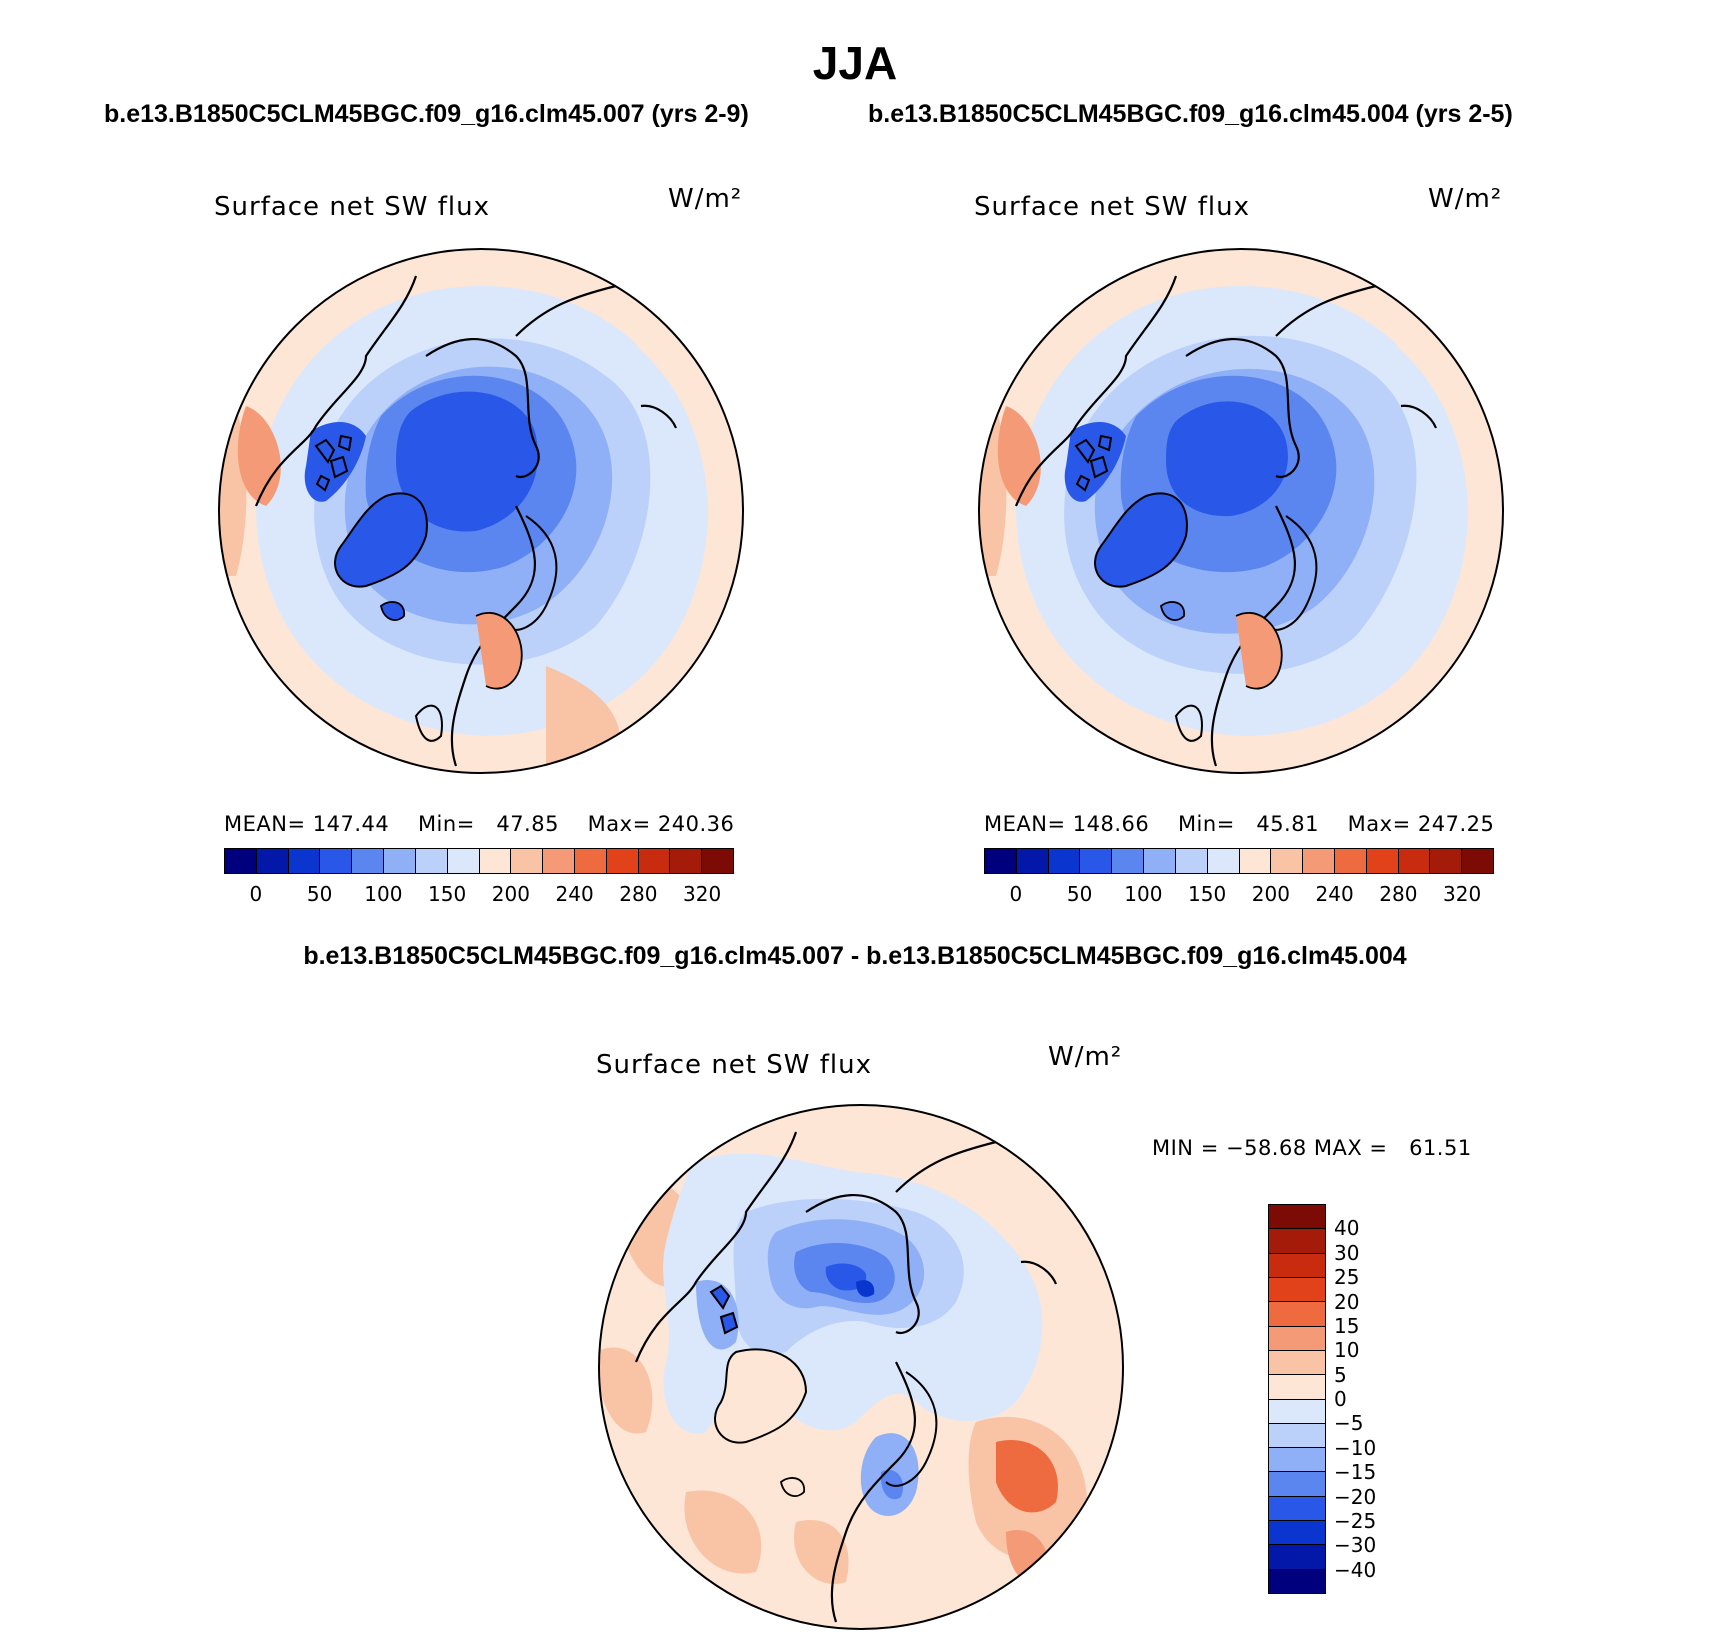  What do you see at coordinates (696, 824) in the screenshot?
I see `panel-a-max-value: 240.36` at bounding box center [696, 824].